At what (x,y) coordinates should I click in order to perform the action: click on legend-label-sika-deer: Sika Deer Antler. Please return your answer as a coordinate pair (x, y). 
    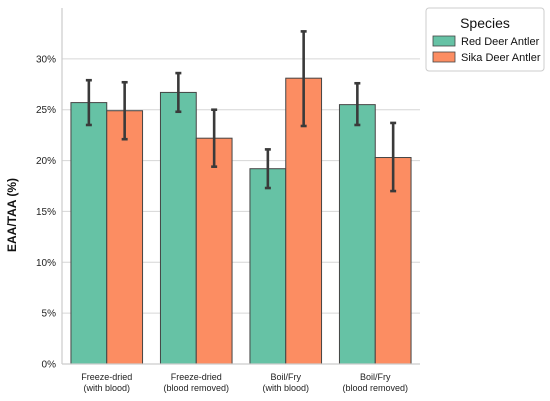
    Looking at the image, I should click on (501, 58).